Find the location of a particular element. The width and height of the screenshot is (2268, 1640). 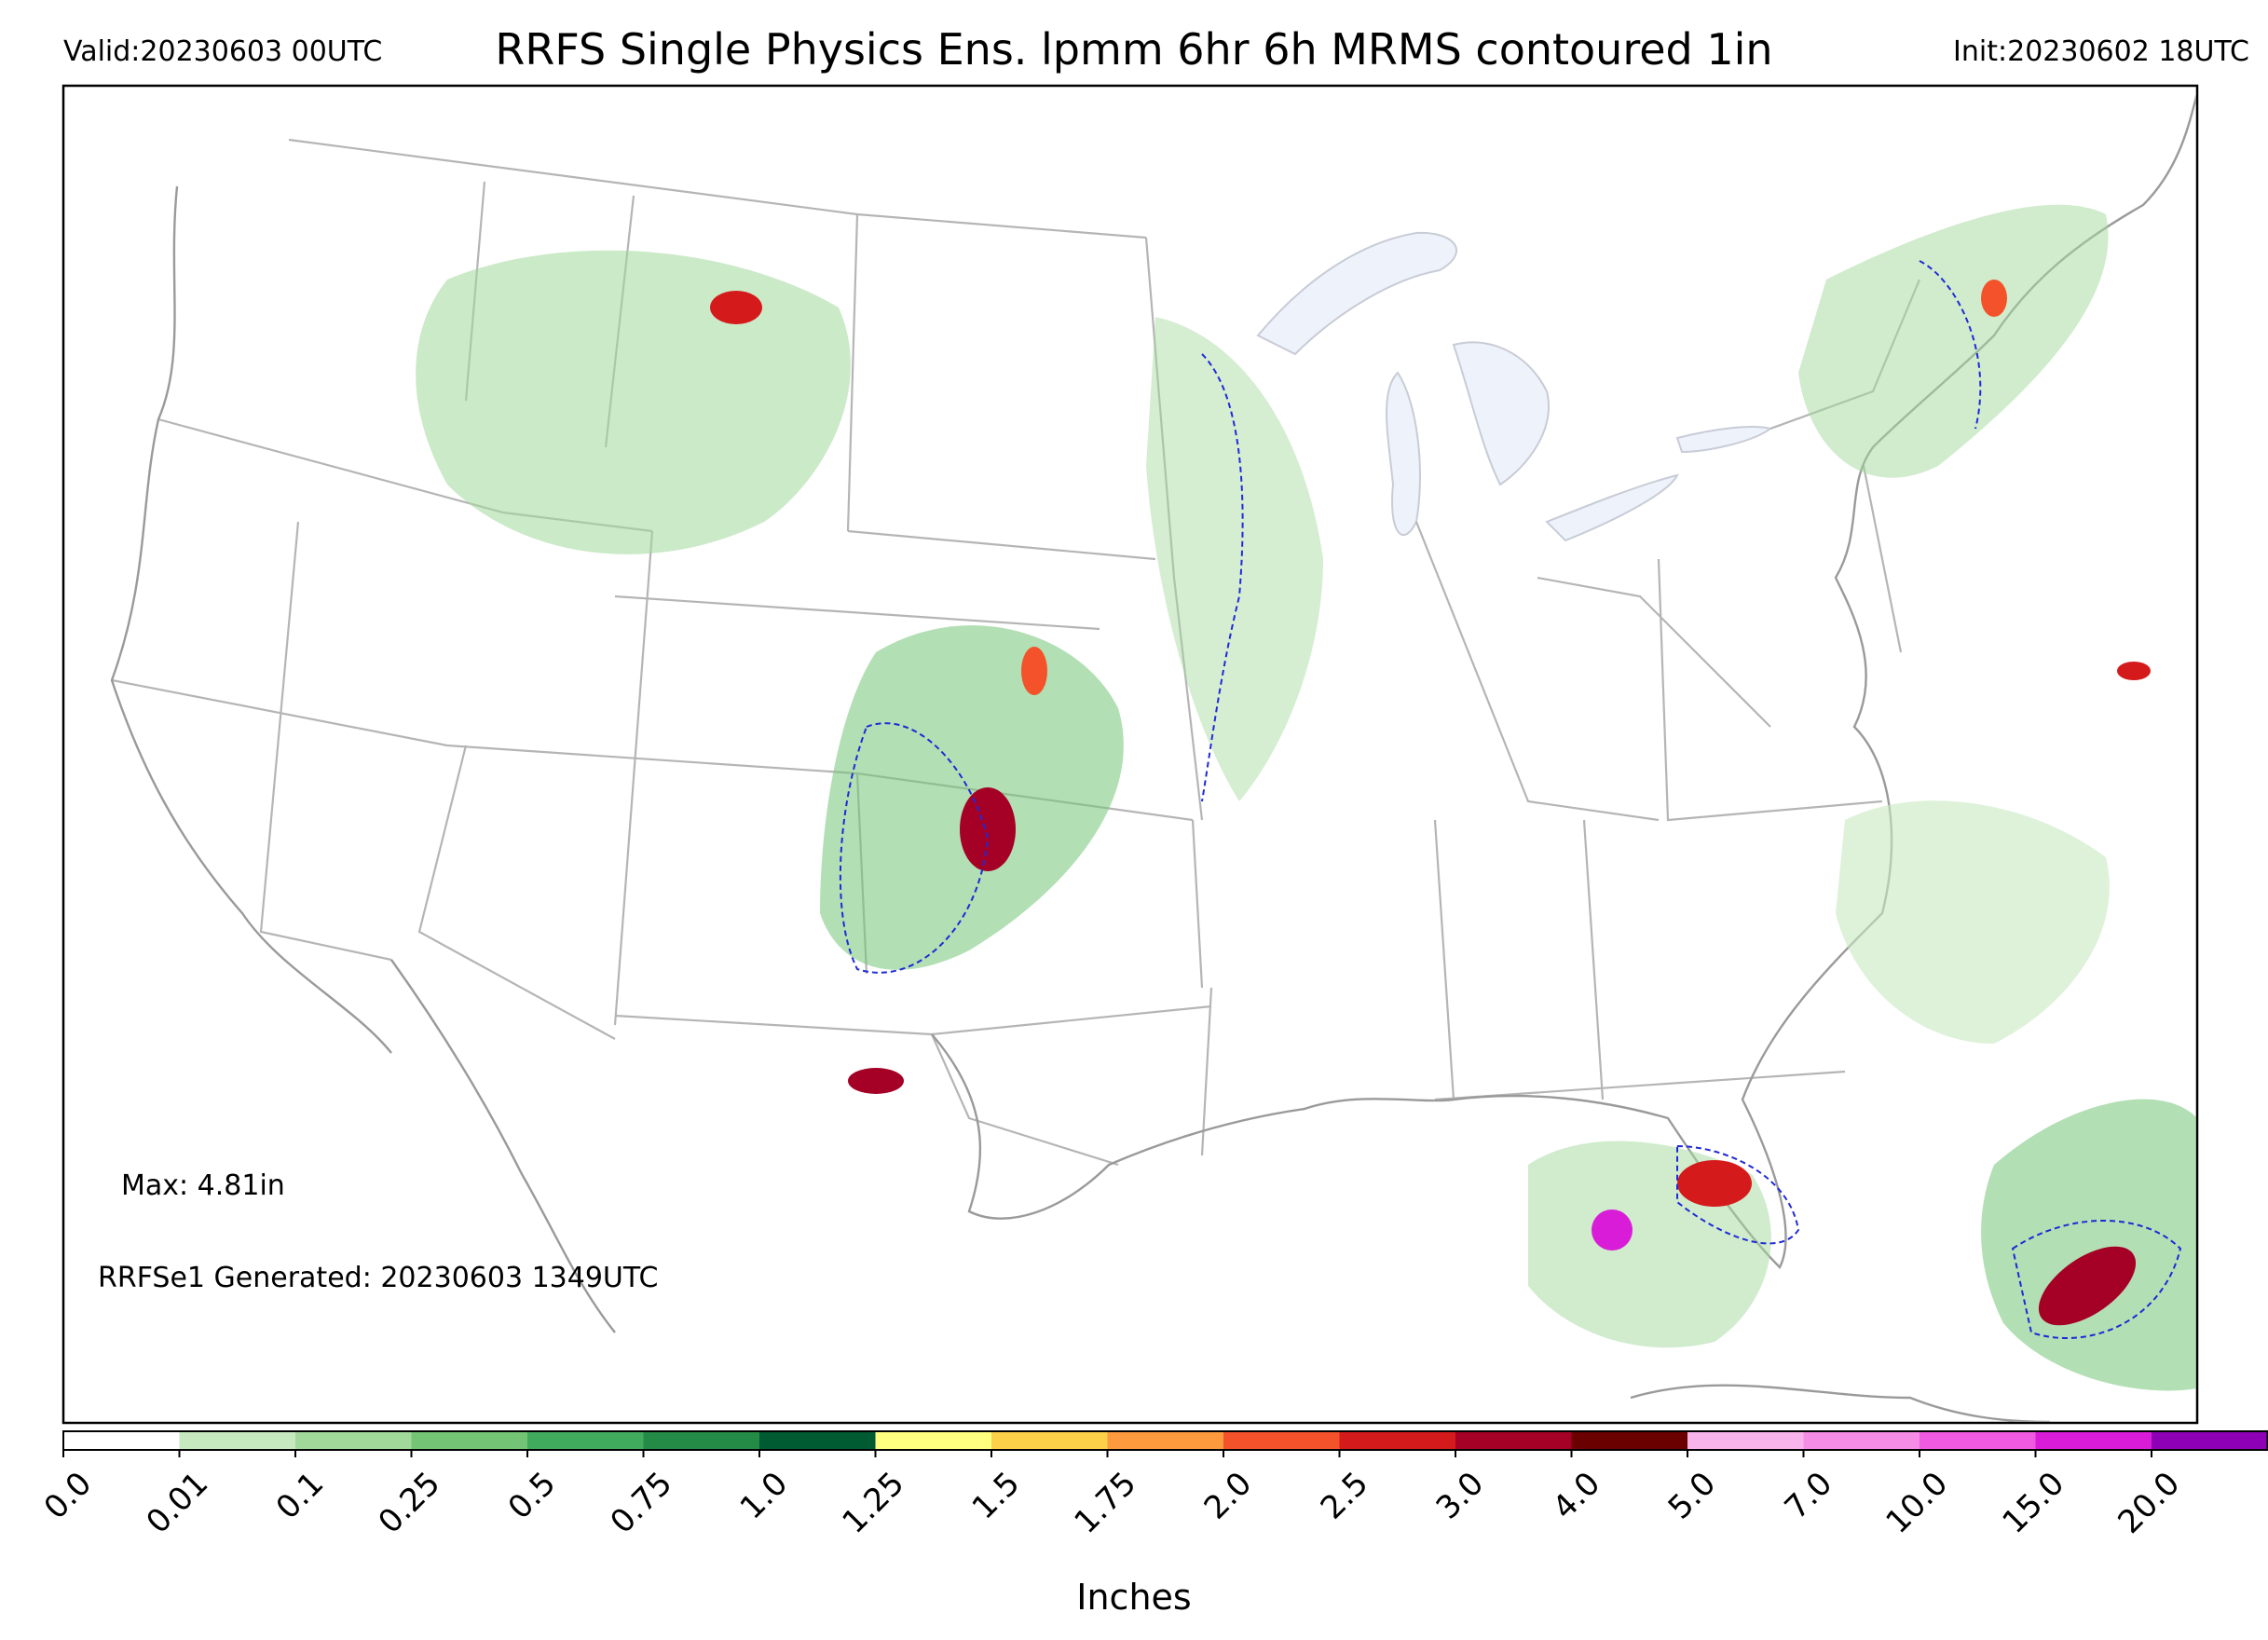

precip-northeast-swath is located at coordinates (1953, 341).